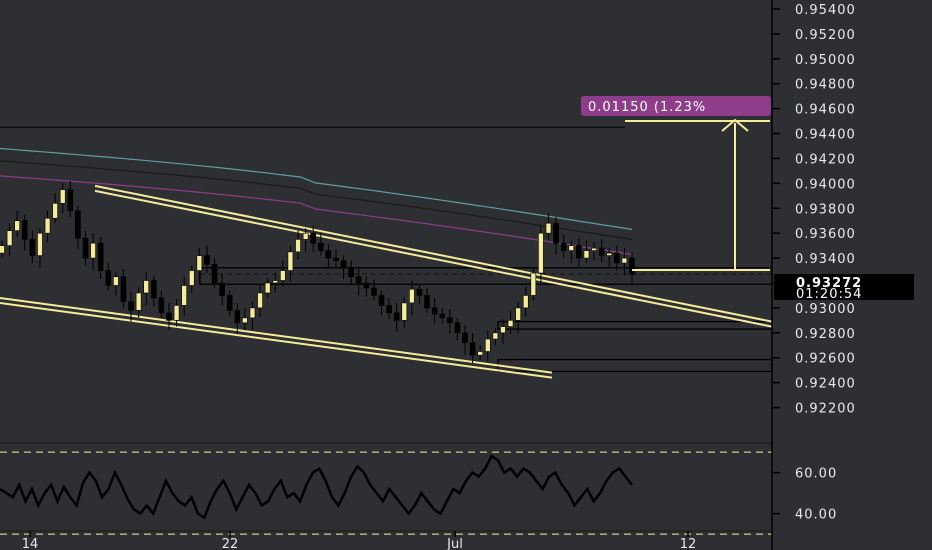  Describe the element at coordinates (230, 543) in the screenshot. I see `time-tick-label: 22` at that location.